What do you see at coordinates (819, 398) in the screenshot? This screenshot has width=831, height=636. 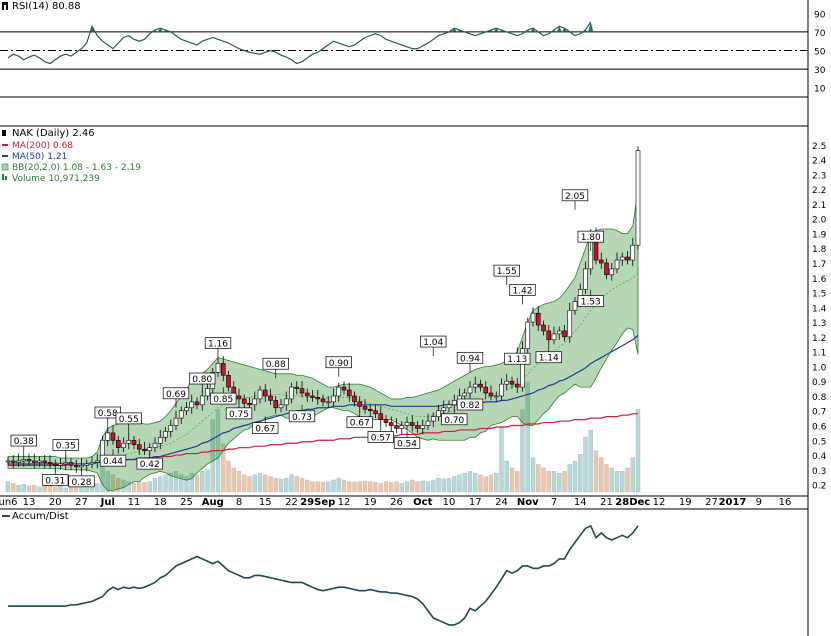 I see `price-tick-label: 0.8` at bounding box center [819, 398].